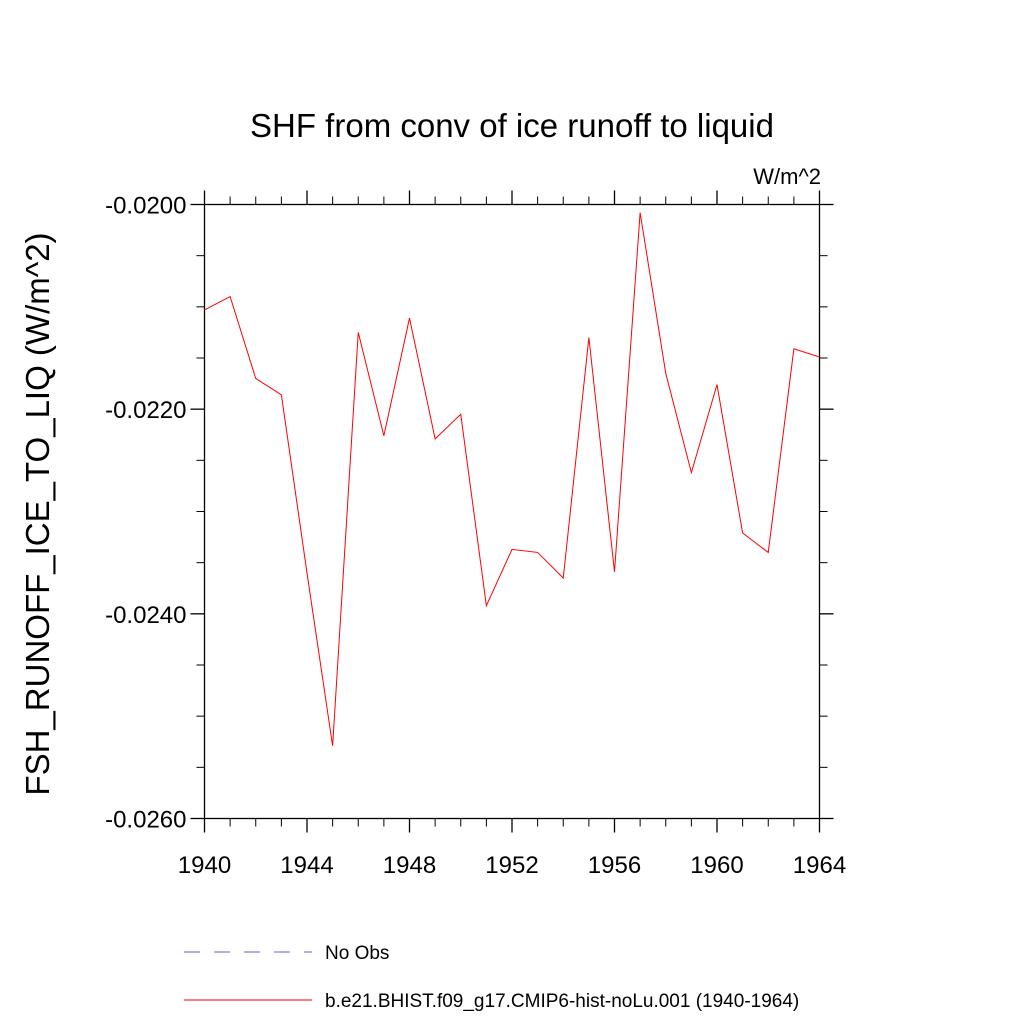 The width and height of the screenshot is (1024, 1024). Describe the element at coordinates (716, 865) in the screenshot. I see `x-tick-label: 1960` at that location.